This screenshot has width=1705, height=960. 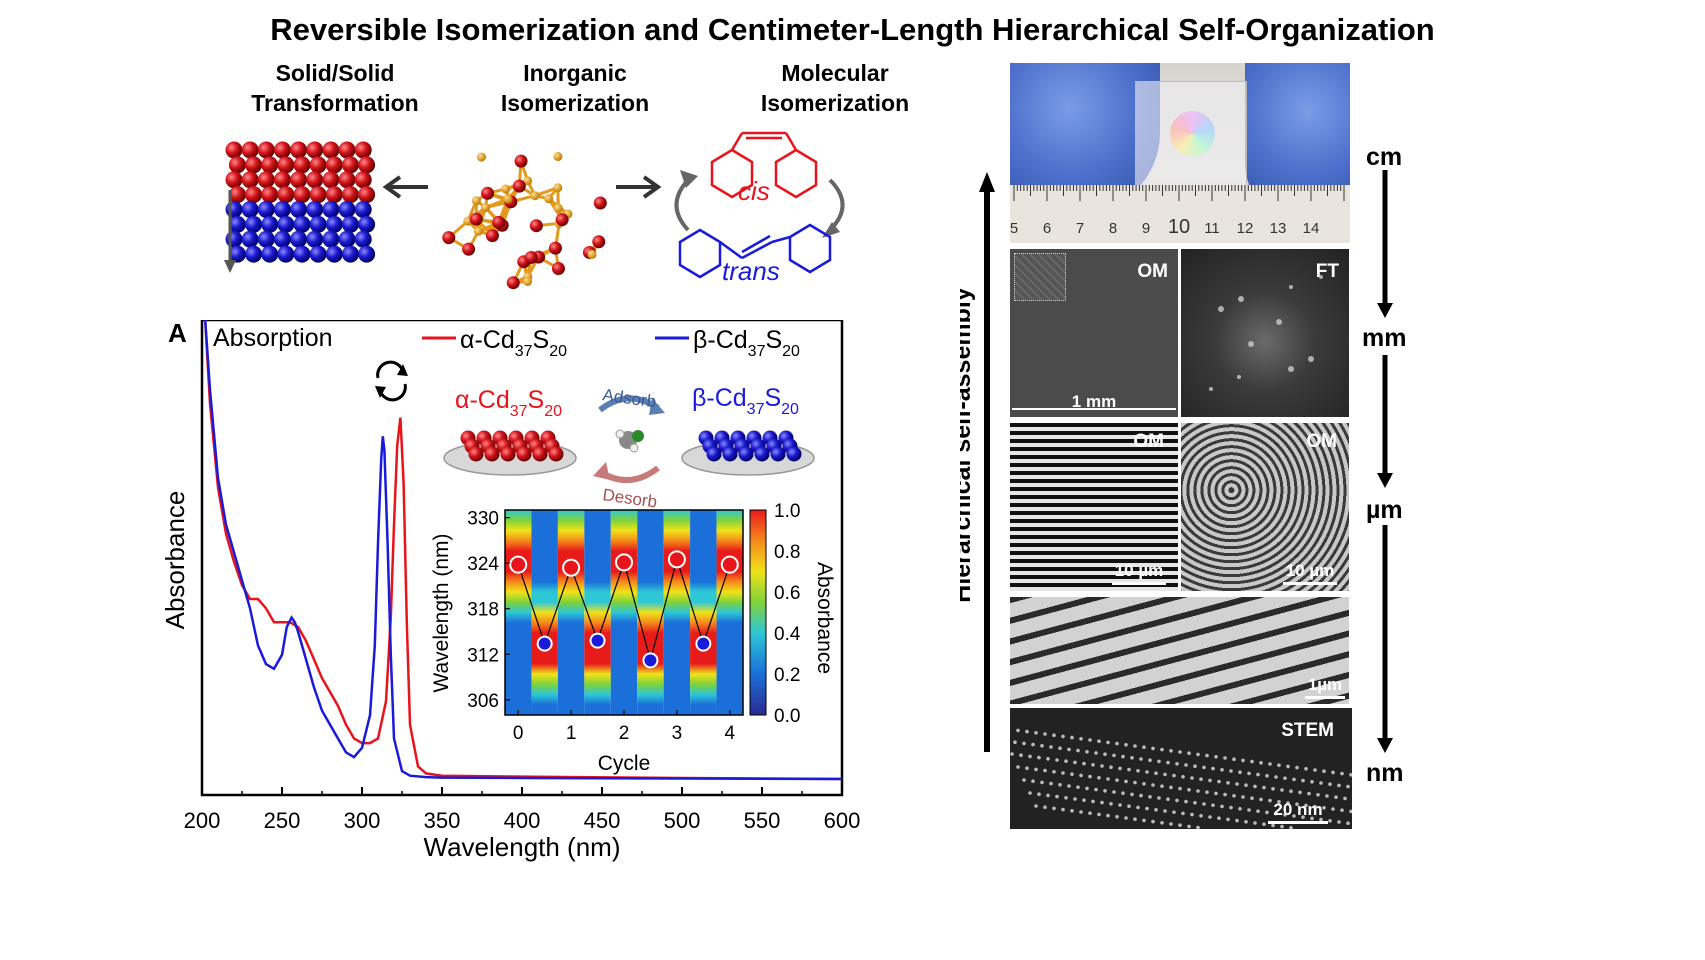 What do you see at coordinates (1146, 228) in the screenshot?
I see `ruler-number: 9` at bounding box center [1146, 228].